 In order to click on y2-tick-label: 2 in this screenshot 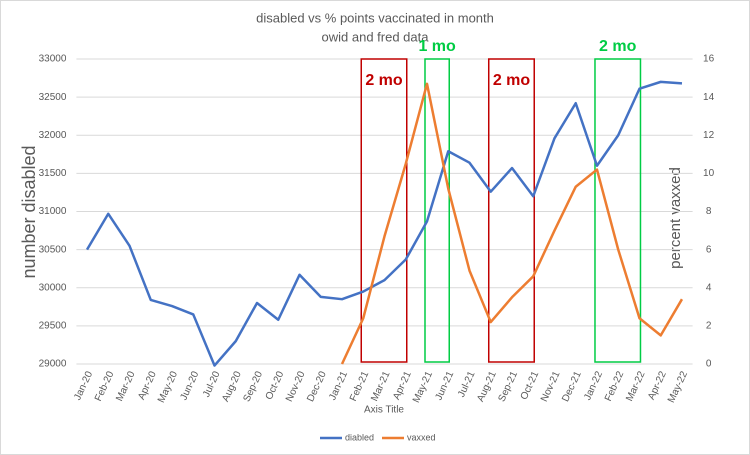, I will do `click(709, 326)`.